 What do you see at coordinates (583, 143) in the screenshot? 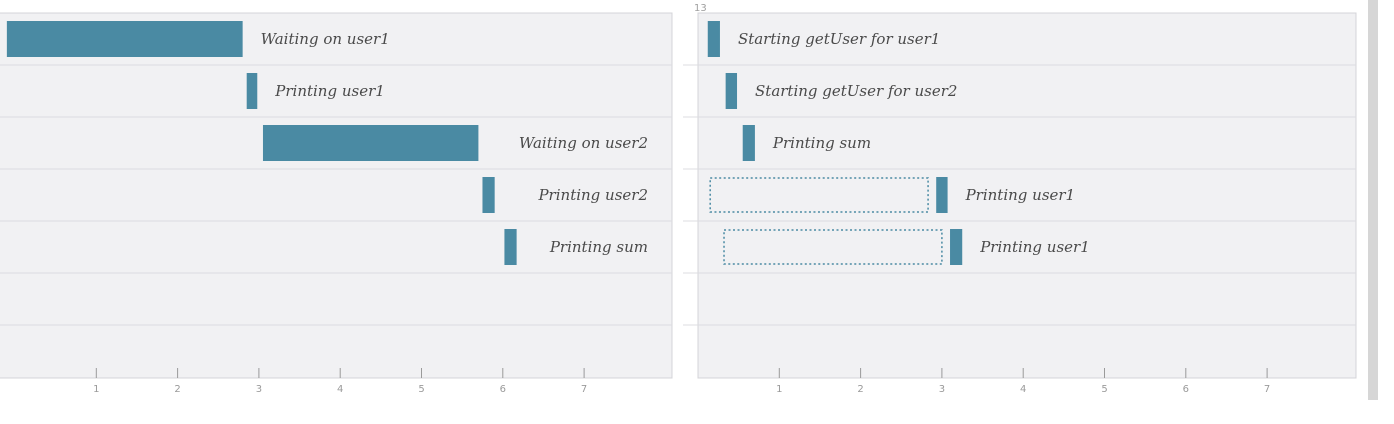
I see `task-label: Waiting on user2` at bounding box center [583, 143].